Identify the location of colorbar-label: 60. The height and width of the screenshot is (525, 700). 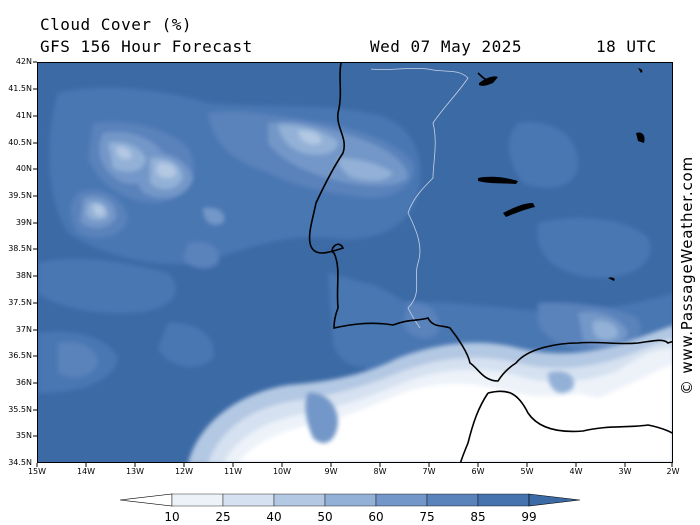
(376, 517).